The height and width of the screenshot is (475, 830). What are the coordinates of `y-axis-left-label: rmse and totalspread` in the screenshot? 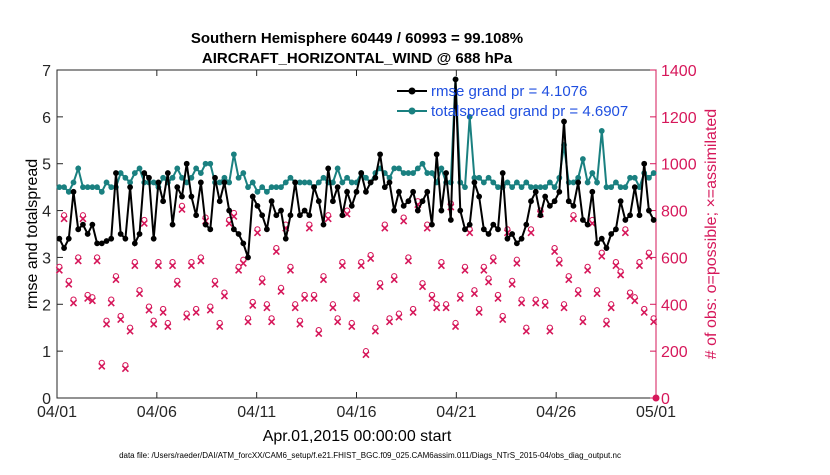 It's located at (32, 234).